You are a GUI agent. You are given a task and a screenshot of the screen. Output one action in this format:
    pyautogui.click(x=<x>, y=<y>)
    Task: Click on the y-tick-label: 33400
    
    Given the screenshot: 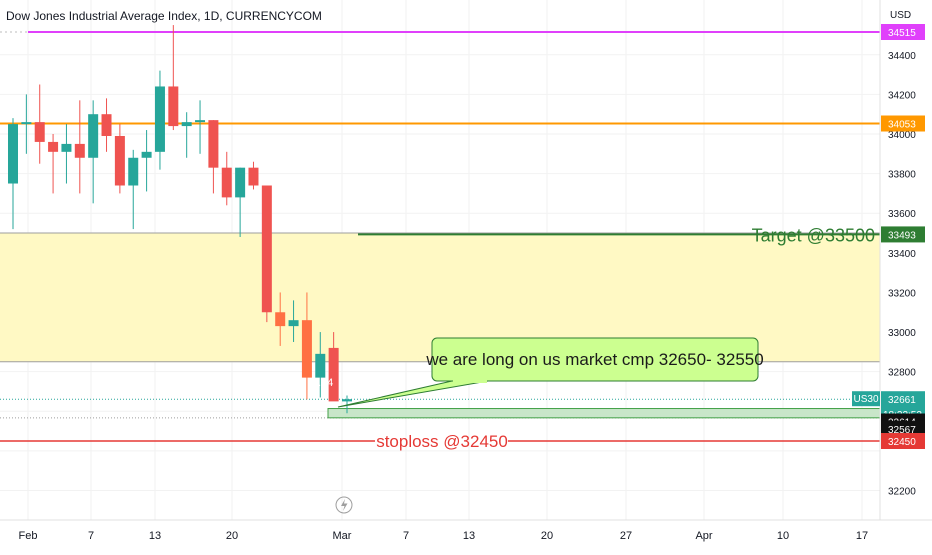 What is the action you would take?
    pyautogui.click(x=902, y=254)
    